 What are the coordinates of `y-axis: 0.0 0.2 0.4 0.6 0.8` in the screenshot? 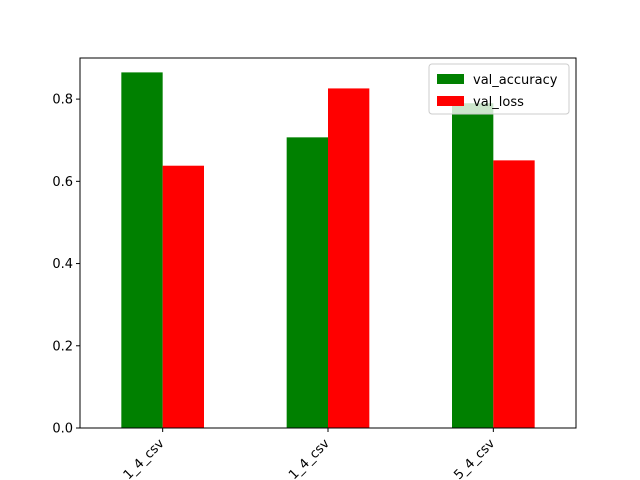 It's located at (66, 265).